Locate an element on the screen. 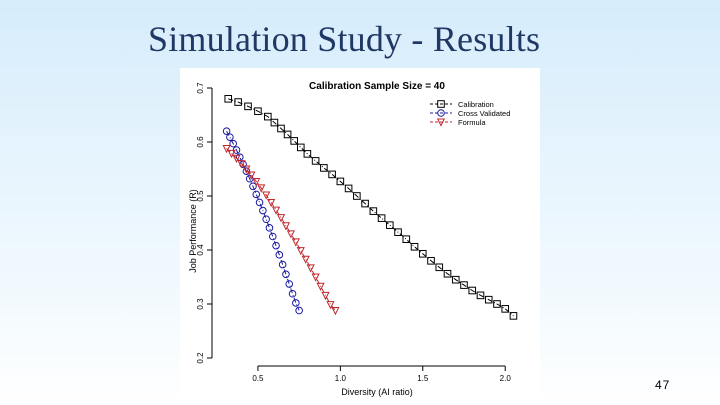 This screenshot has width=720, height=405. y-tick-label: 0.3 is located at coordinates (200, 304).